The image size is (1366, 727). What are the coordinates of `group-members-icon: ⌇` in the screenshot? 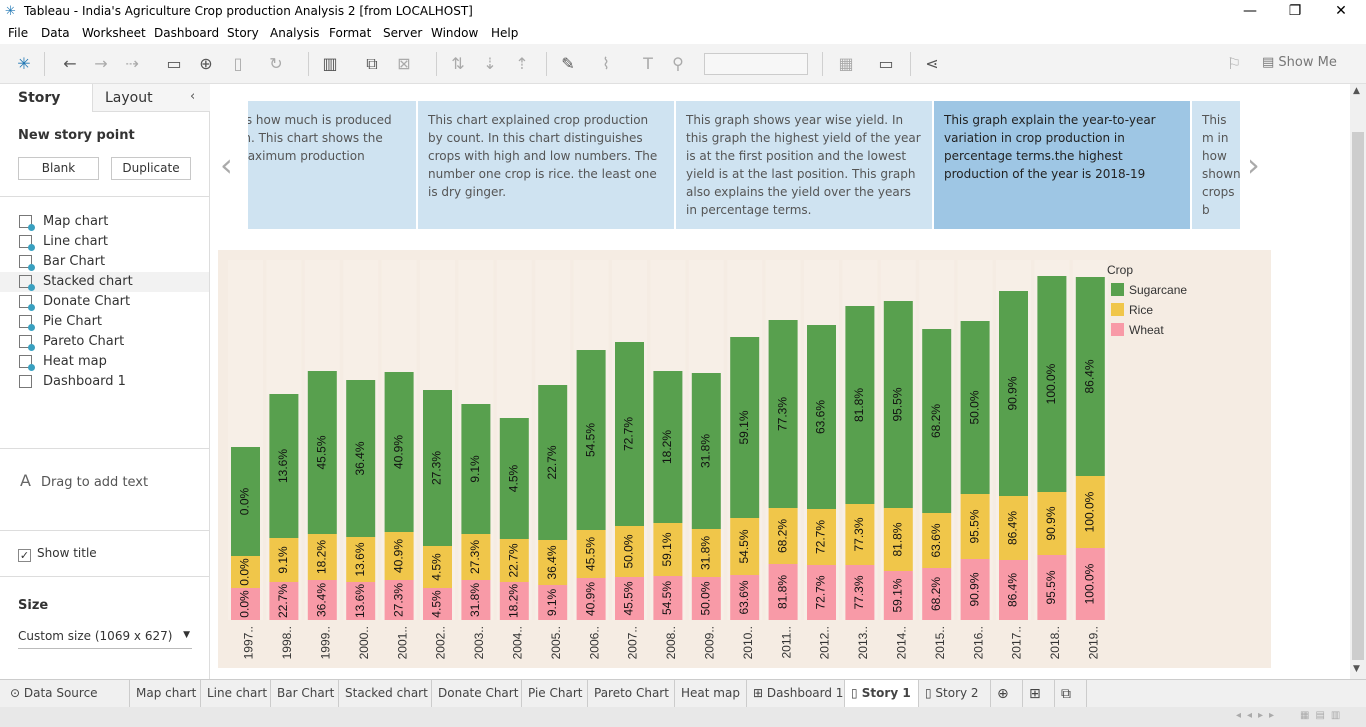 It's located at (606, 63).